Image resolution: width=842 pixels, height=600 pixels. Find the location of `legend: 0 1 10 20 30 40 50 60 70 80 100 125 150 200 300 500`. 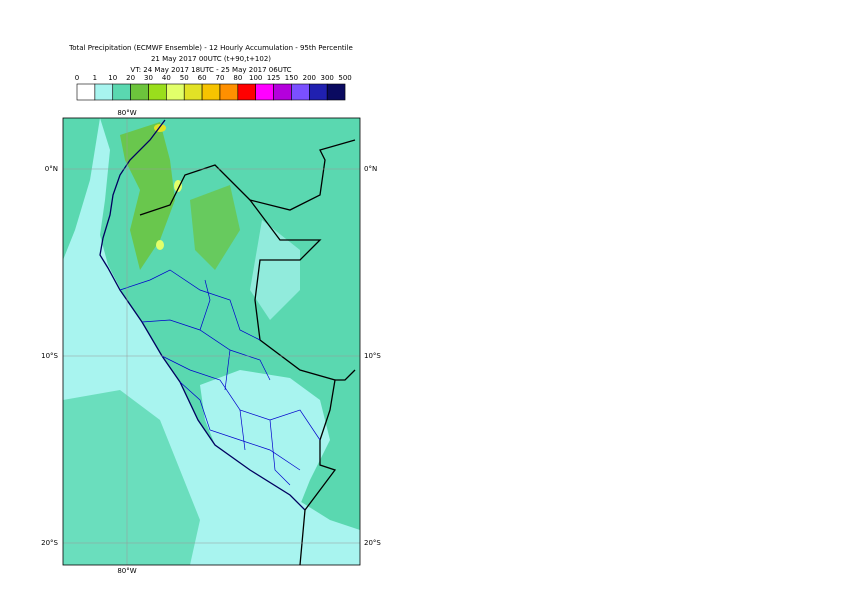

legend: 0 1 10 20 30 40 50 60 70 80 100 125 150 200 300 500 is located at coordinates (213, 87).